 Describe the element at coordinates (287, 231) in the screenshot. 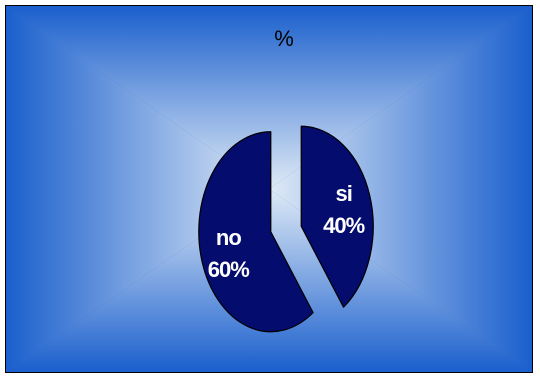

I see `pie-labels: si 40% no 60%` at that location.